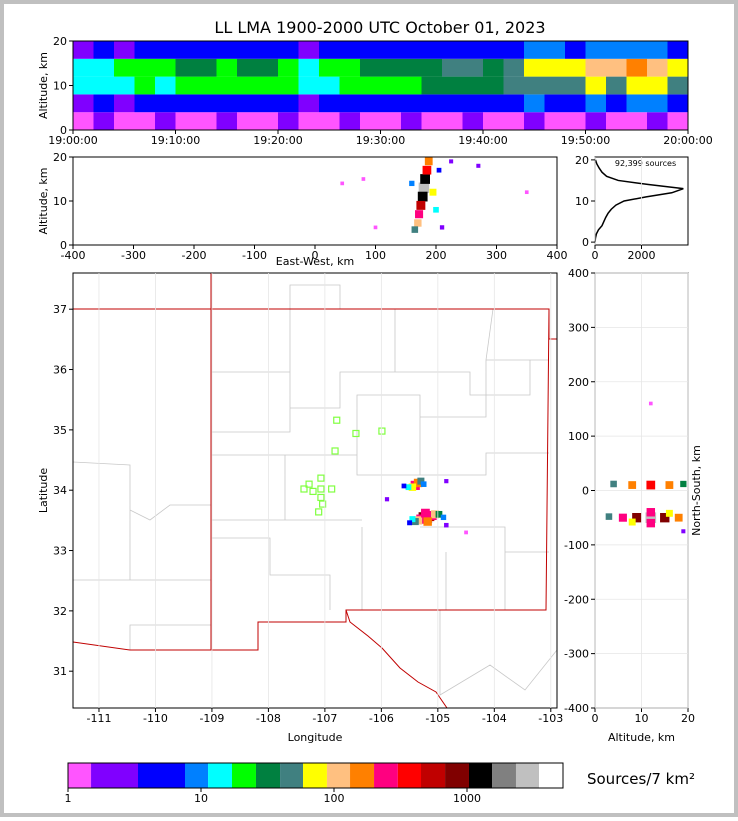  What do you see at coordinates (43, 491) in the screenshot?
I see `y-axis-label: Latitude` at bounding box center [43, 491].